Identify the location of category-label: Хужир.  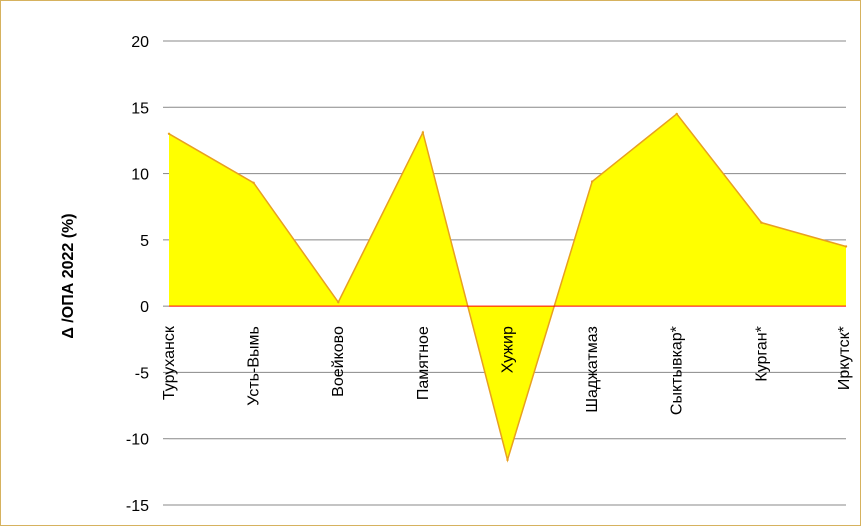
(508, 349).